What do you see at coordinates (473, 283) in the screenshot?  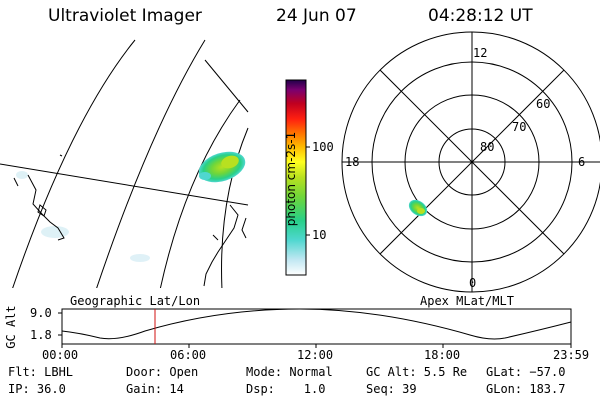 I see `mlt-label-0: 0` at bounding box center [473, 283].